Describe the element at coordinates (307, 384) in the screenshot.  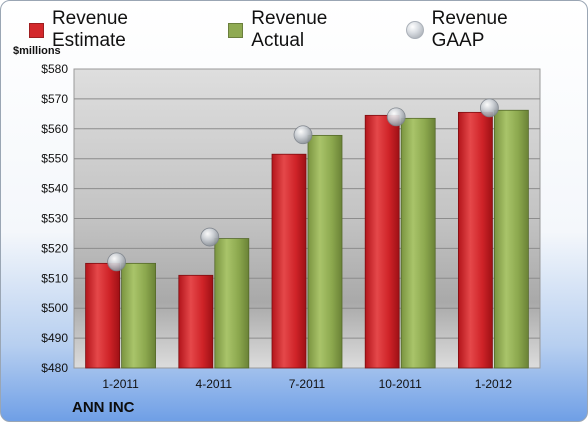
I see `x-tick-label: 7-2011` at that location.